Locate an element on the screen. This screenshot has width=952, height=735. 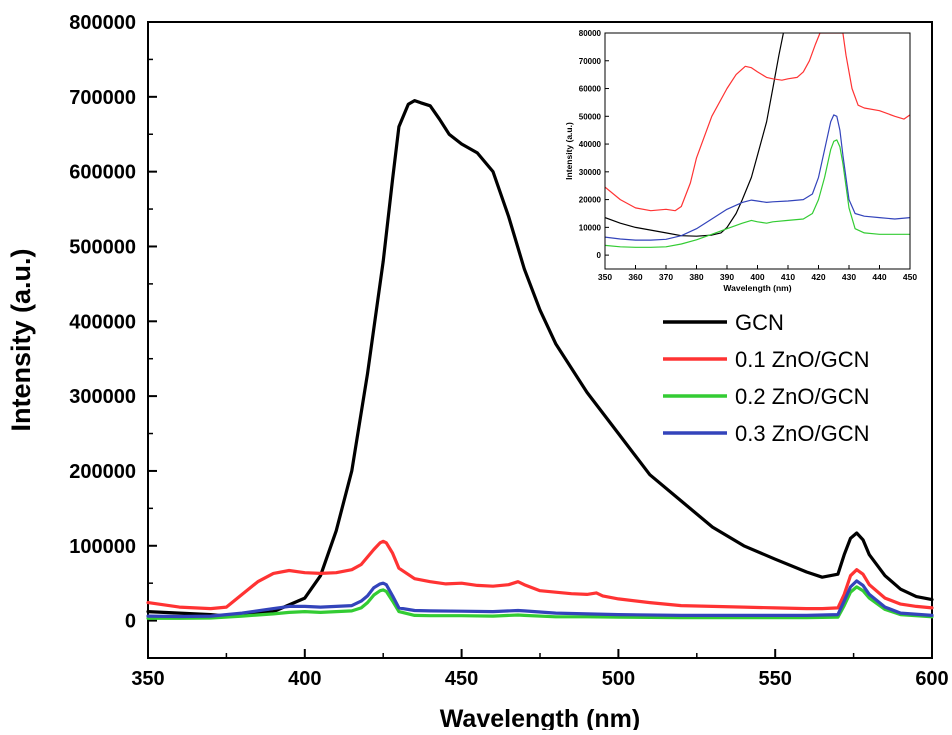
inset-x-tick-label: 430 is located at coordinates (849, 277).